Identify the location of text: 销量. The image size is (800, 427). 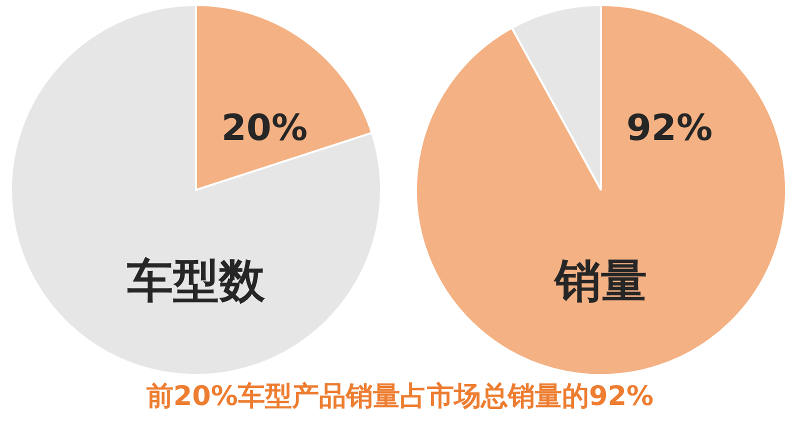
(600, 281).